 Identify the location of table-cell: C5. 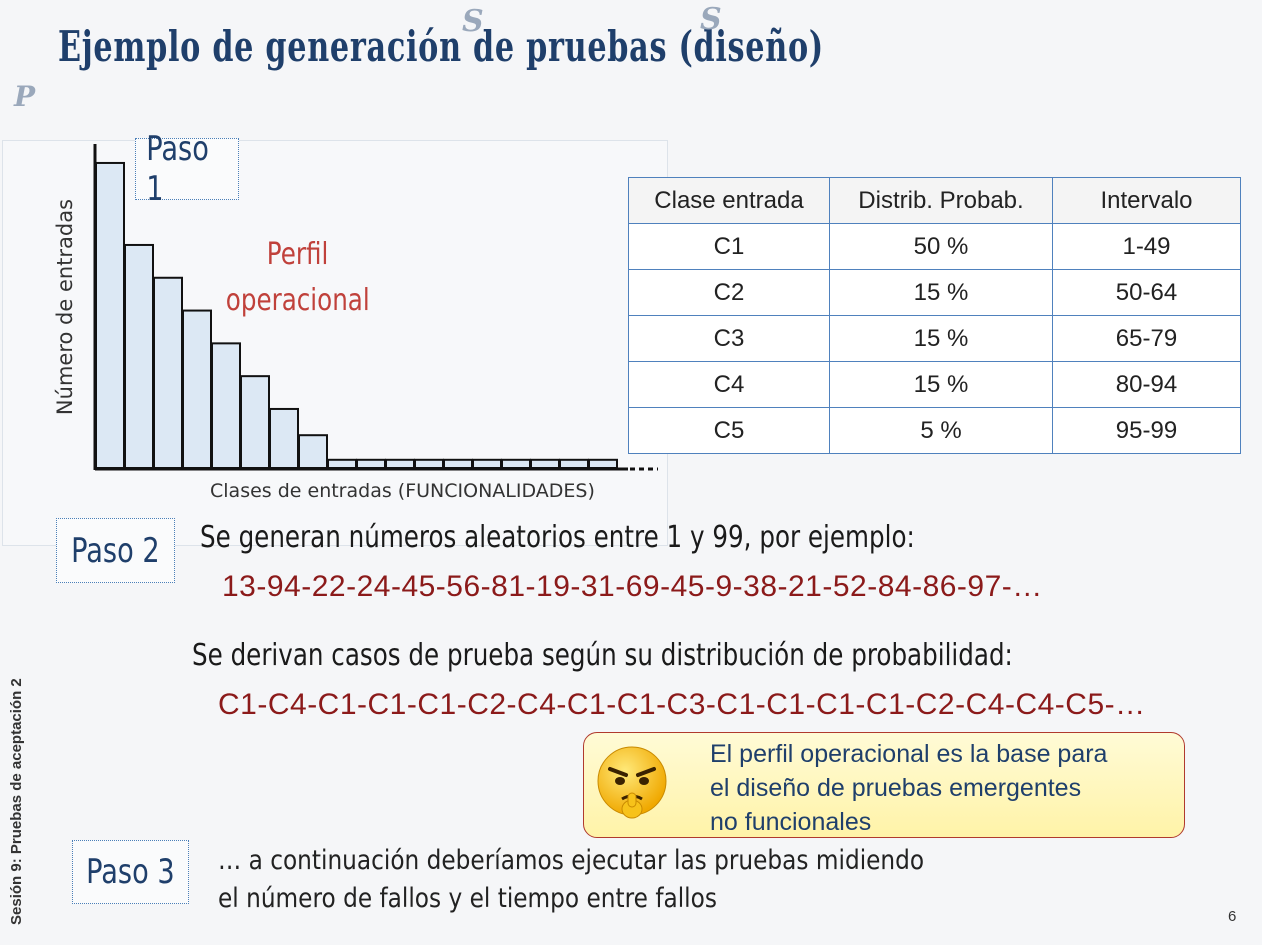
(729, 430).